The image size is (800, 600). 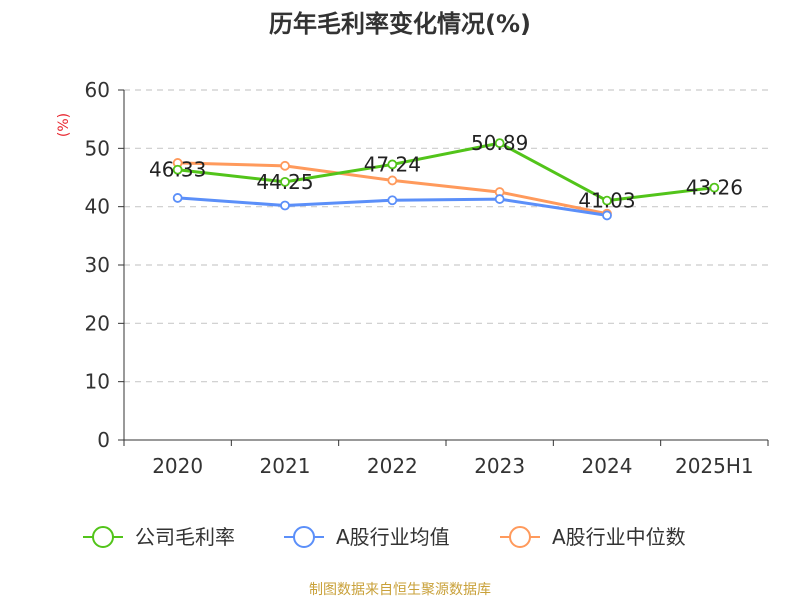 I want to click on y-tick-label: 10, so click(x=97, y=382).